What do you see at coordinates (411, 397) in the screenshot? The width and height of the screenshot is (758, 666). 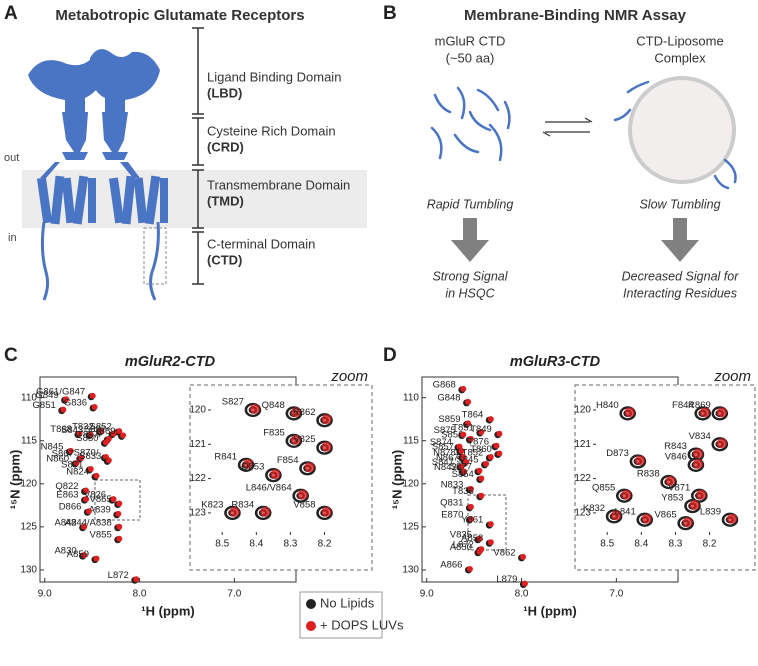 I see `y-tick-label: 110` at bounding box center [411, 397].